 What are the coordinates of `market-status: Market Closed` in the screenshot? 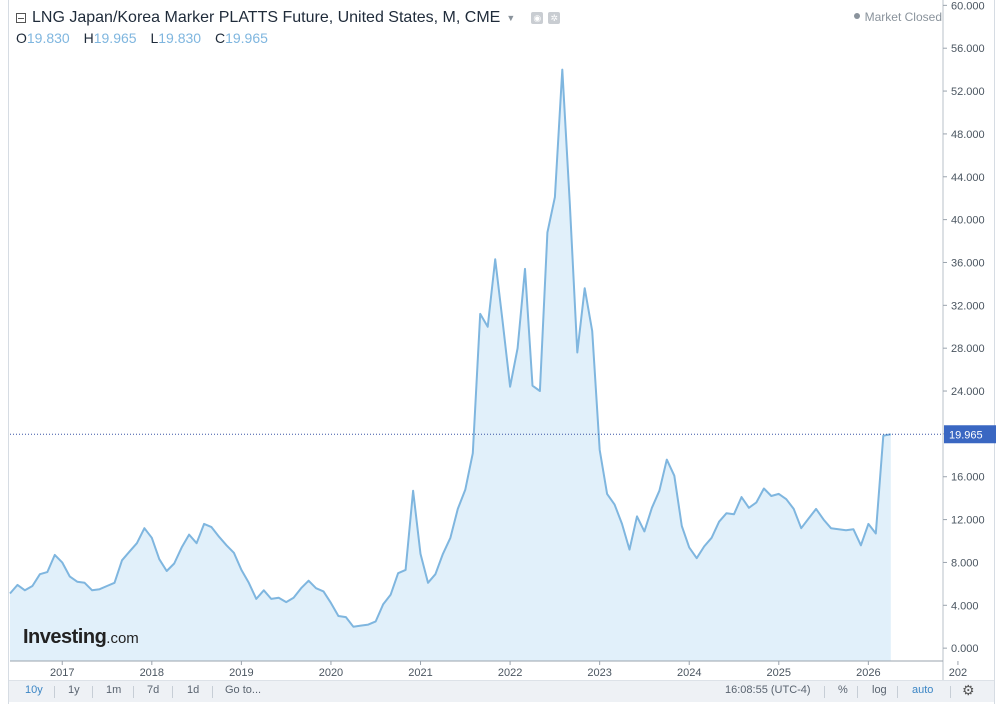 It's located at (897, 17).